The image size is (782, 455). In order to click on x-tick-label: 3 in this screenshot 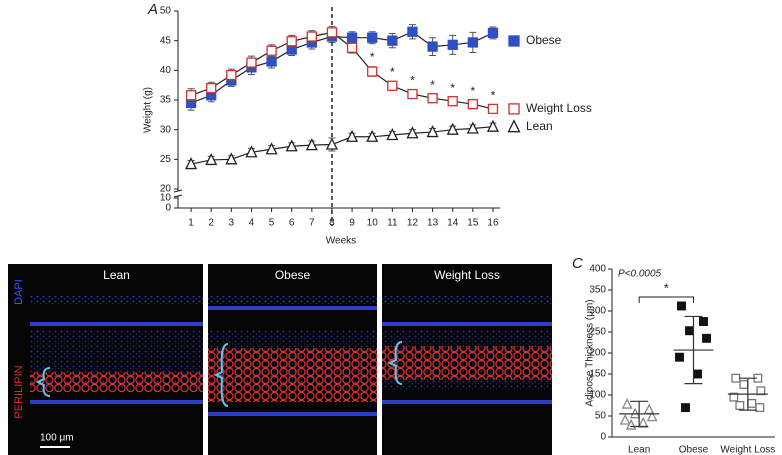, I will do `click(232, 223)`.